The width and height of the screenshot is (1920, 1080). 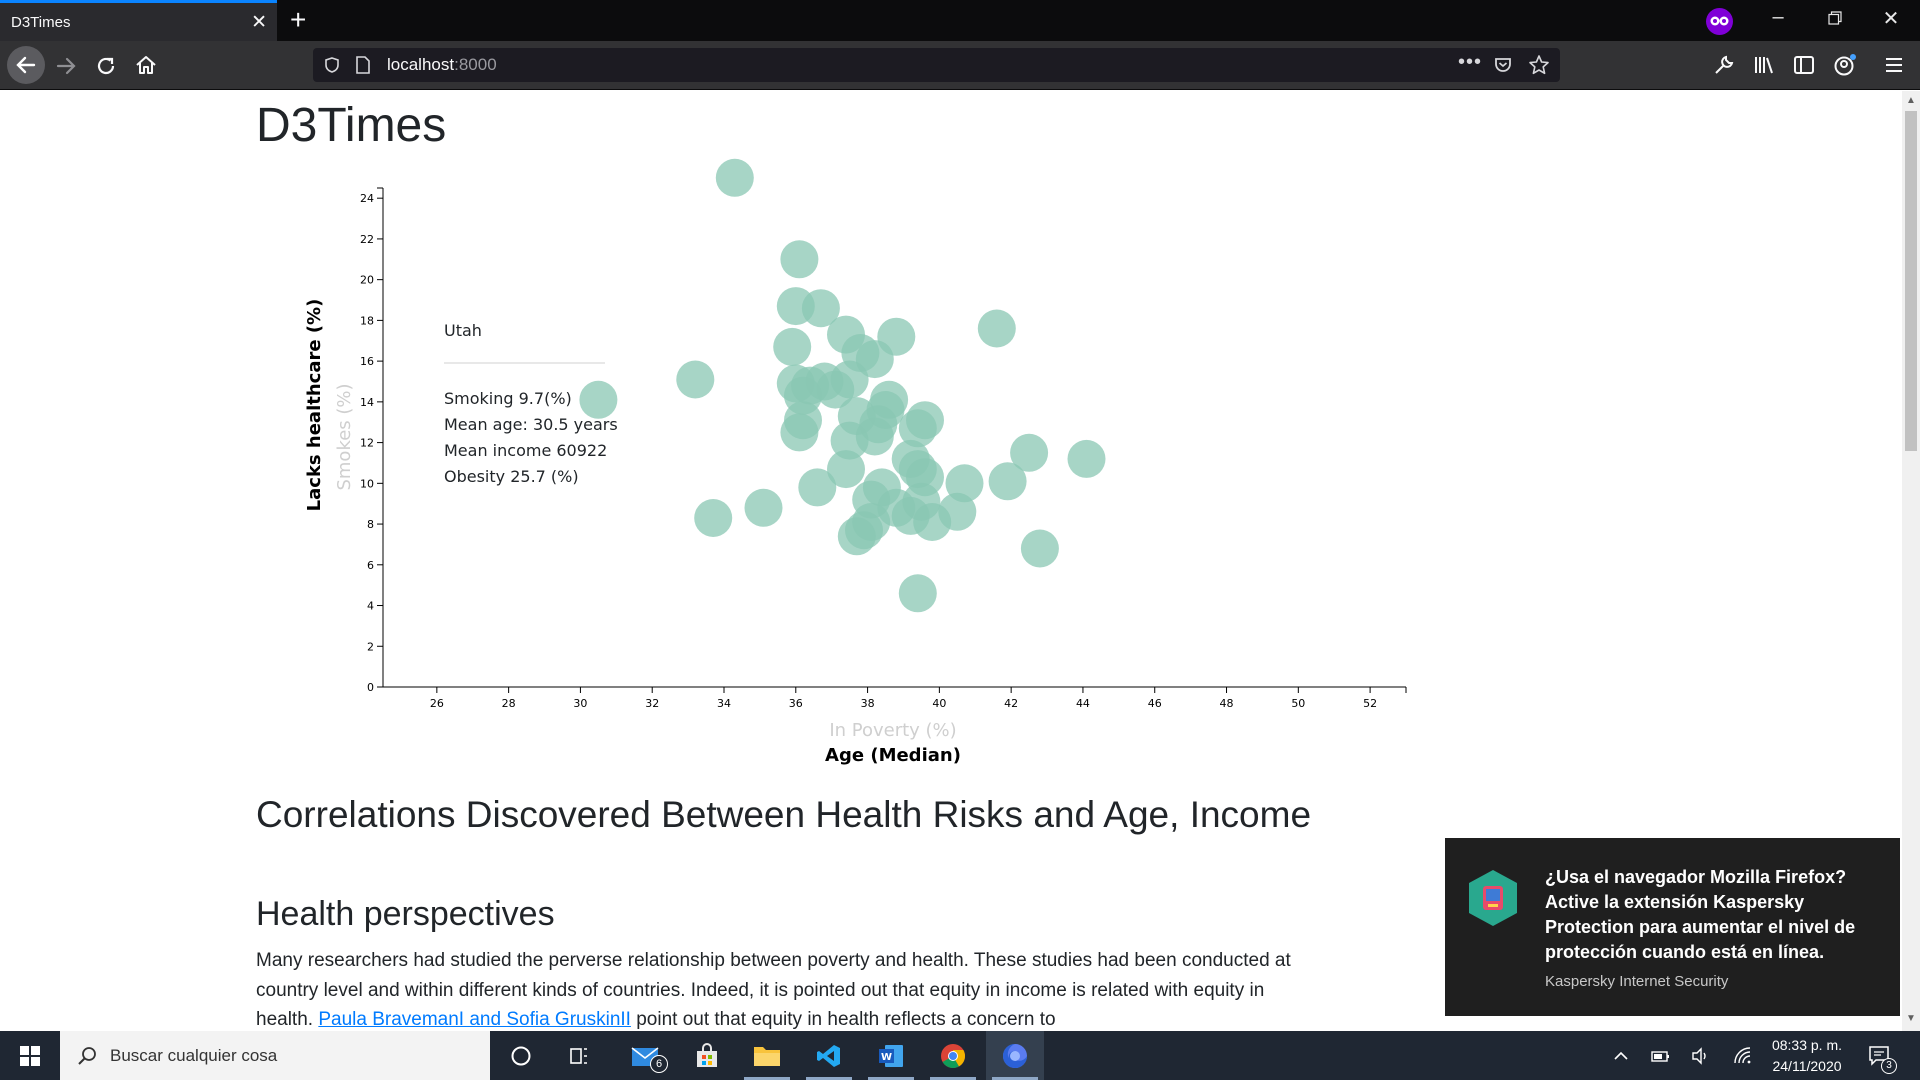 What do you see at coordinates (511, 476) in the screenshot?
I see `tooltip-obesity: Obesity 25.7 (%)` at bounding box center [511, 476].